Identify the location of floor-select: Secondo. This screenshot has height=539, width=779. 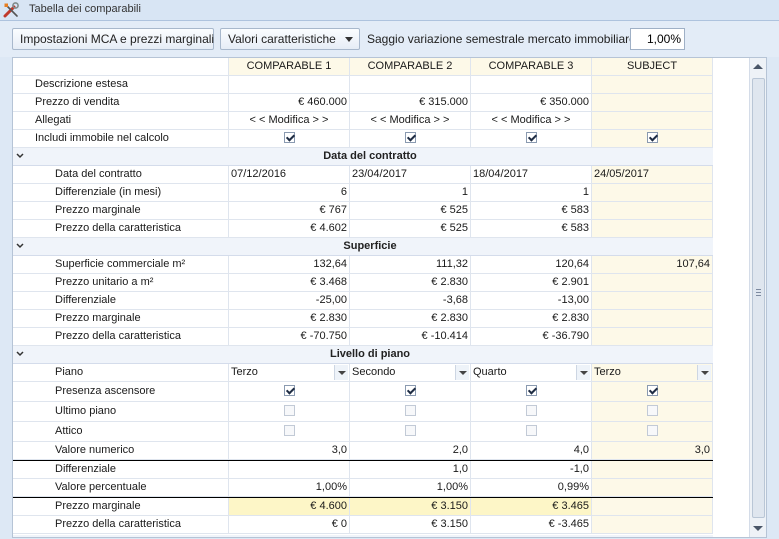
(410, 373).